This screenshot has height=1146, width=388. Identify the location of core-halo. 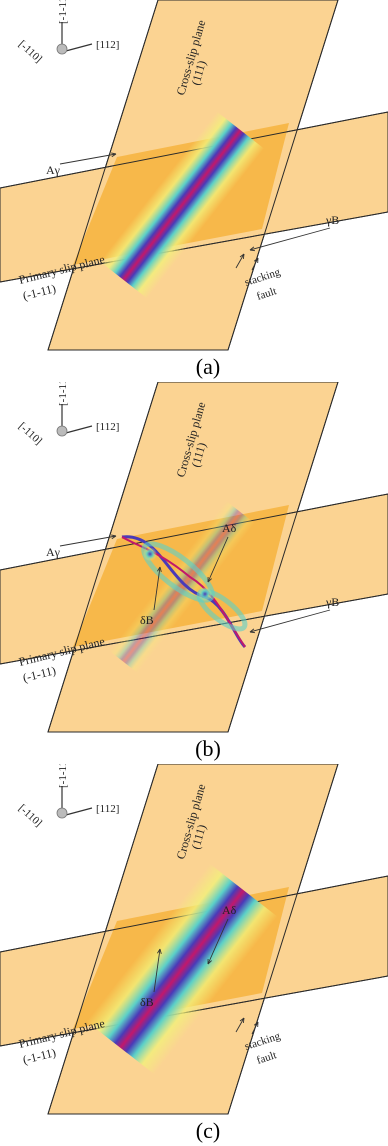
(182, 587).